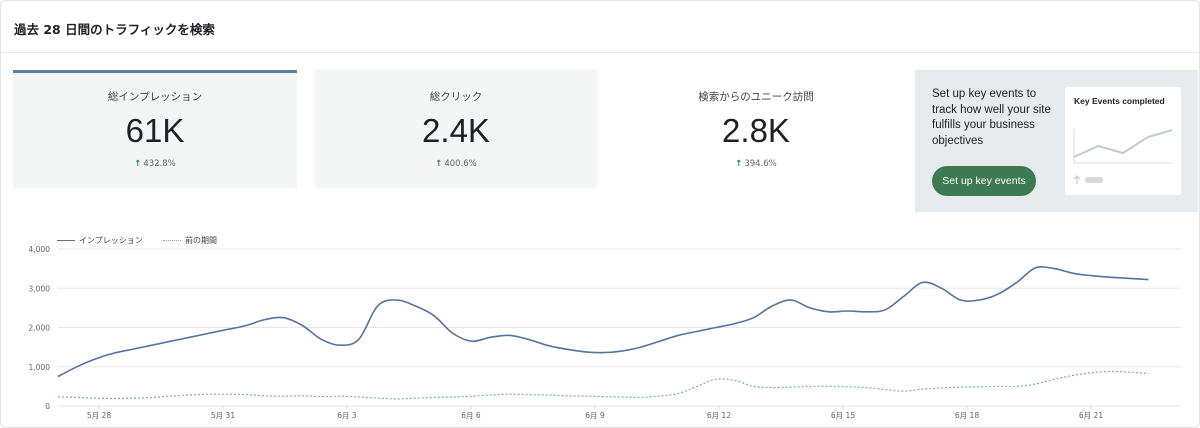  Describe the element at coordinates (1123, 143) in the screenshot. I see `preview-line` at that location.